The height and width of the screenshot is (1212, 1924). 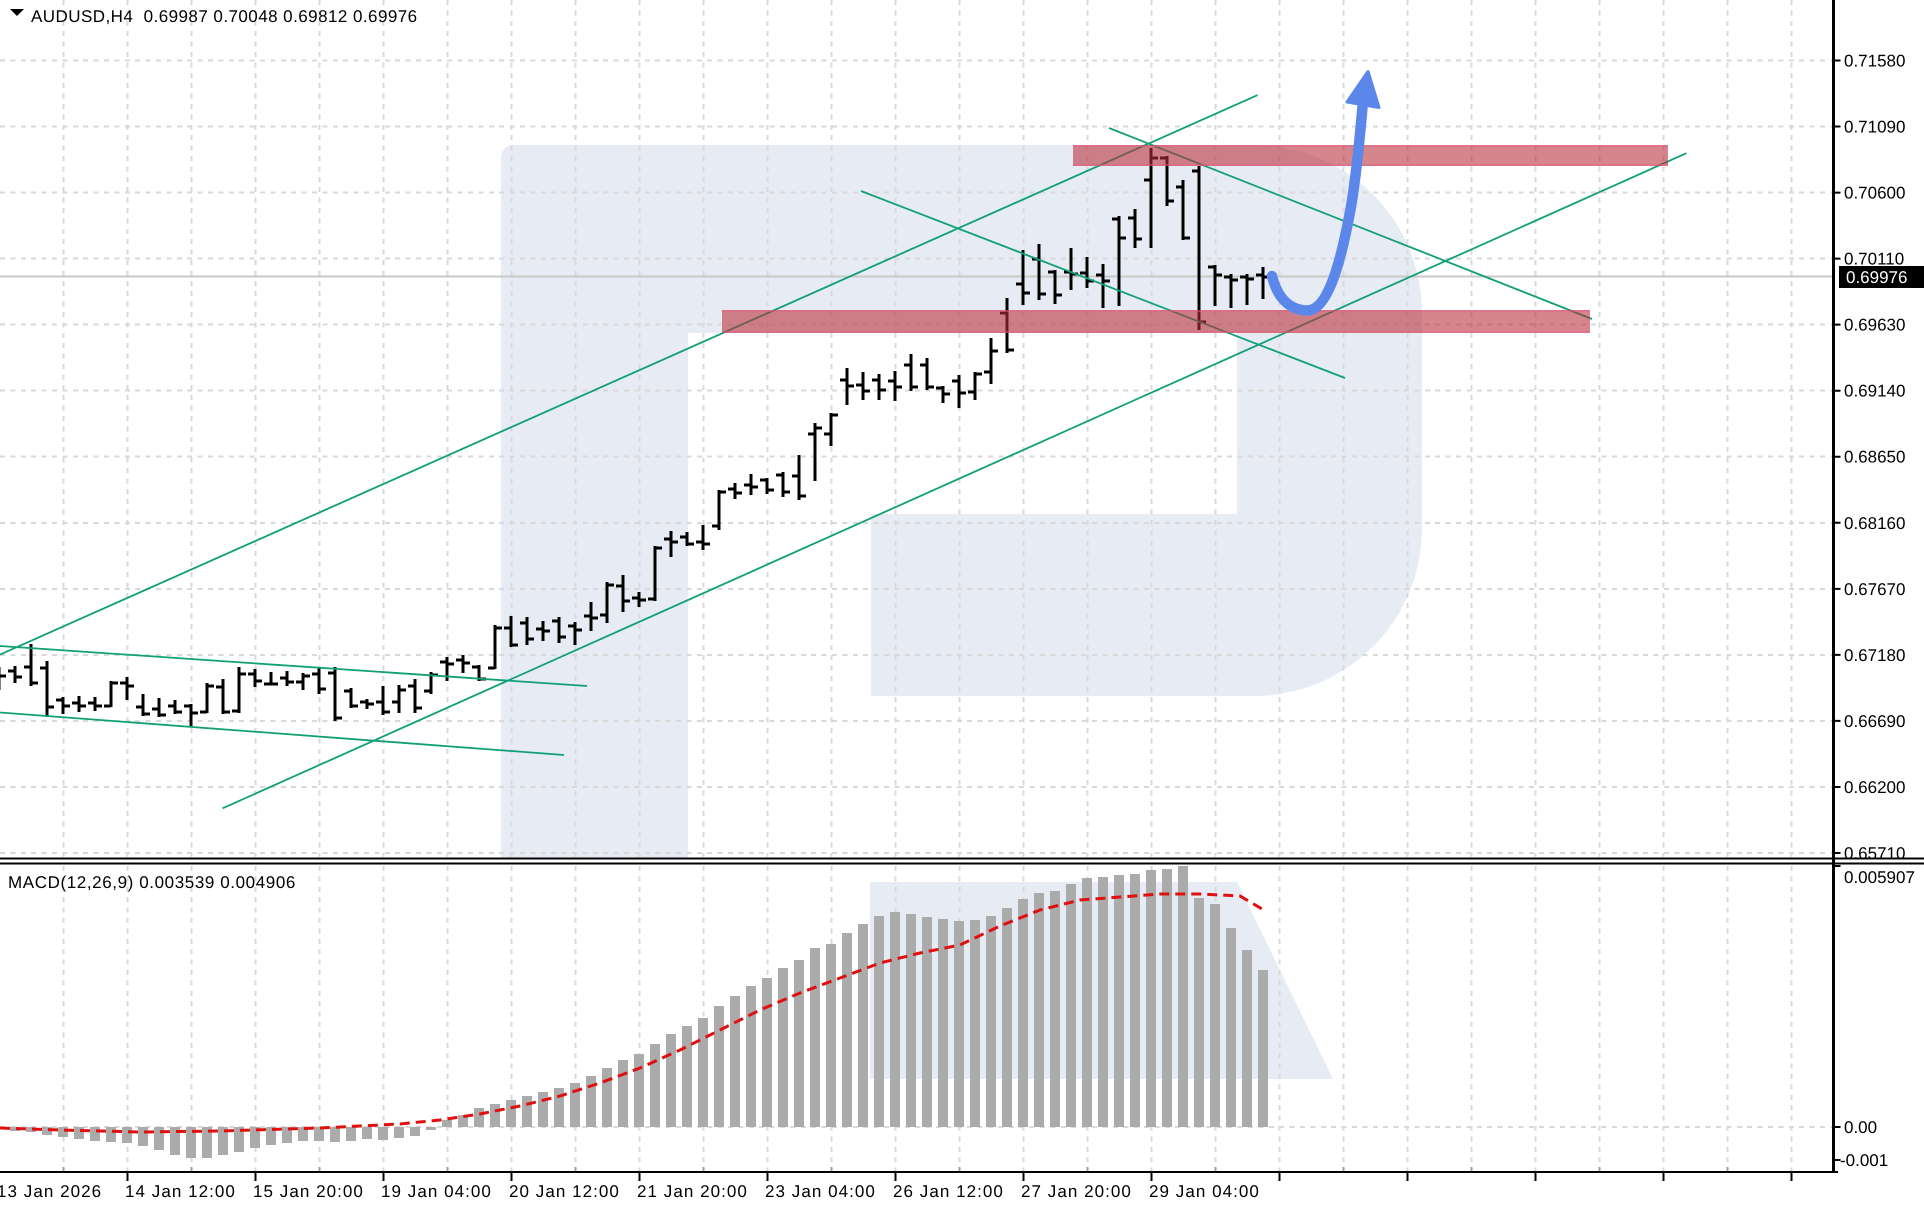 What do you see at coordinates (1874, 853) in the screenshot?
I see `svg-text: 0.65710` at bounding box center [1874, 853].